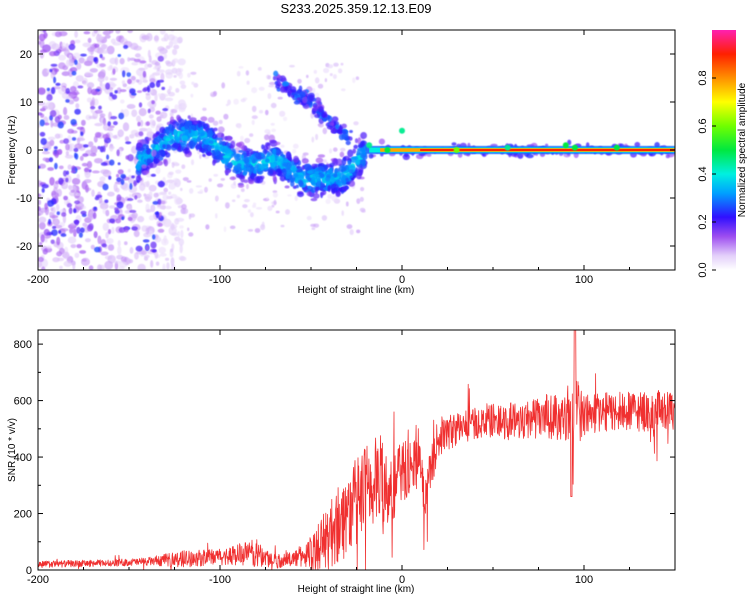  I want to click on colorbar-tick-label: 0.2, so click(703, 221).